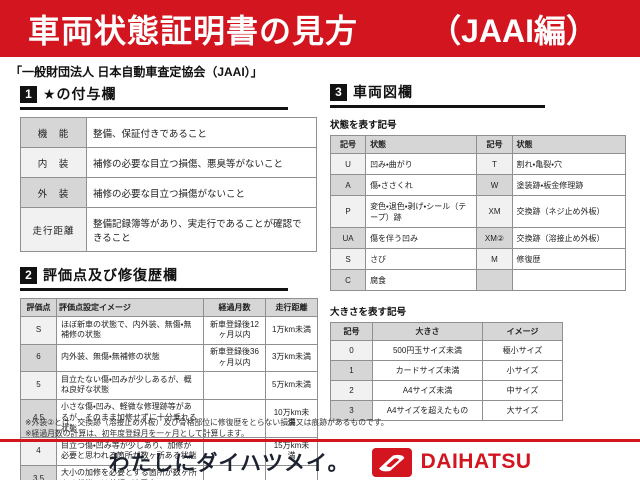  What do you see at coordinates (421, 238) in the screenshot?
I see `table-cell: 傷を伴う凹み` at bounding box center [421, 238].